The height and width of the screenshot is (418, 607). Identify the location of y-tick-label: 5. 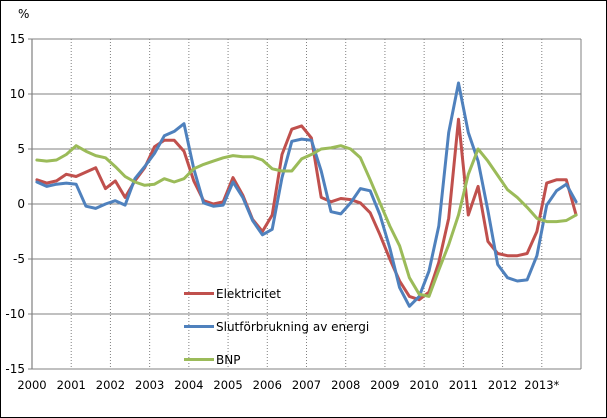
(21, 149).